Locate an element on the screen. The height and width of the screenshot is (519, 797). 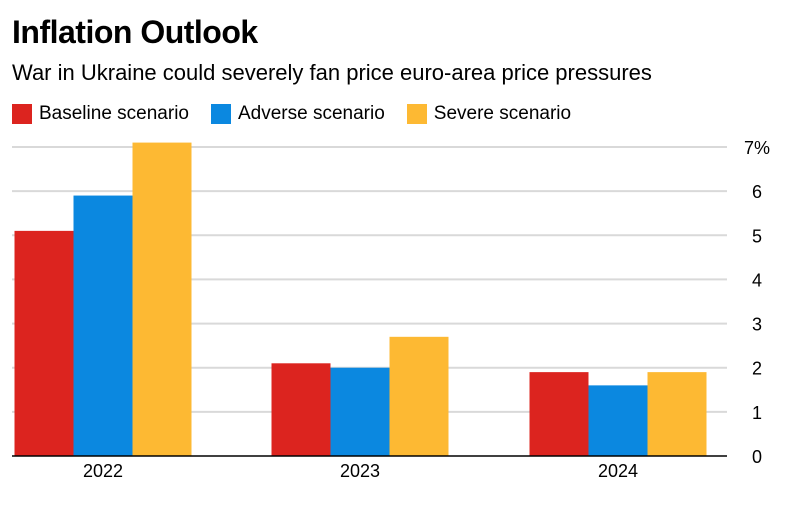
bar-2022-adverse-scenario is located at coordinates (103, 326).